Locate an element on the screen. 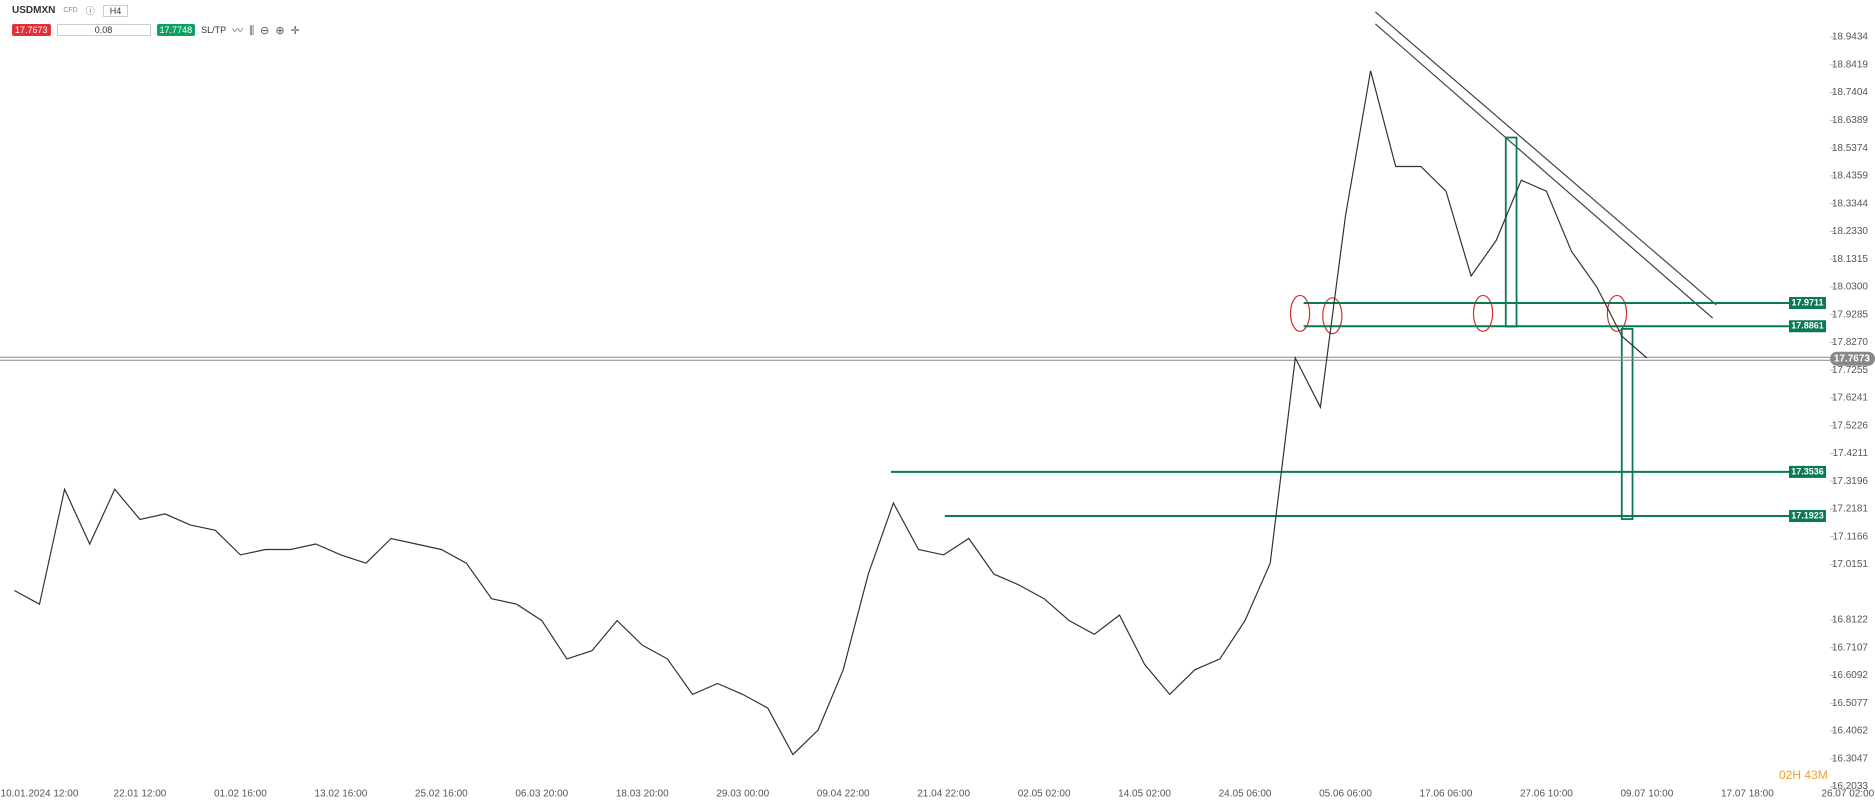 The width and height of the screenshot is (1875, 801). y-tick-label: 18.4359 is located at coordinates (1850, 176).